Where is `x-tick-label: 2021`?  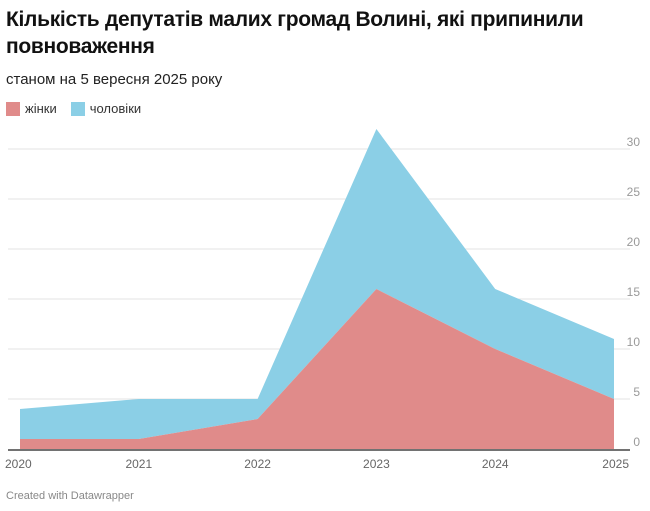
x-tick-label: 2021 is located at coordinates (138, 464).